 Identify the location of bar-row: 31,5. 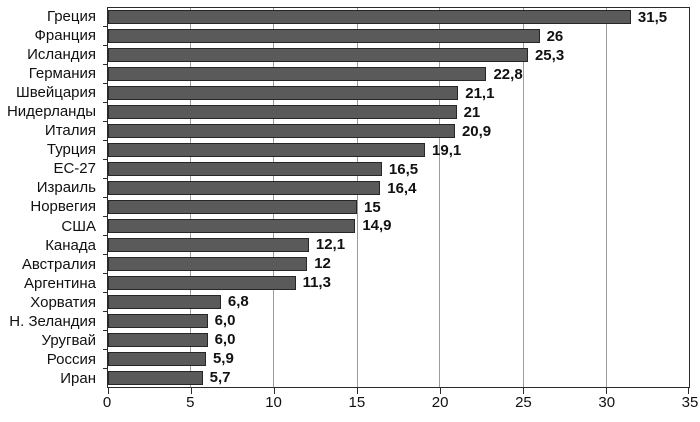
(398, 17).